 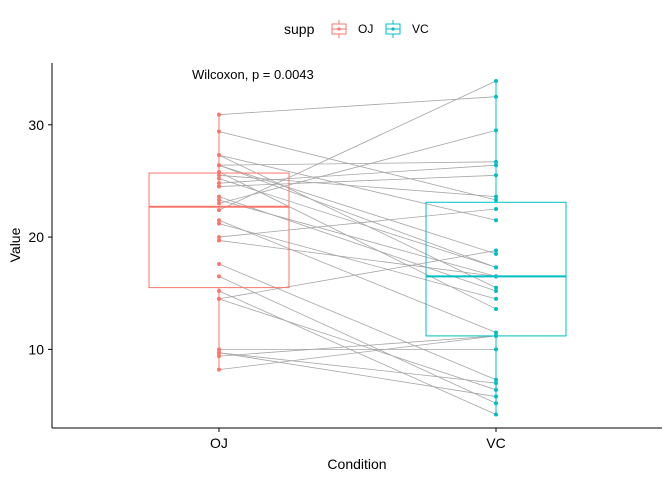 I want to click on y-tick-label: 30, so click(x=36, y=125).